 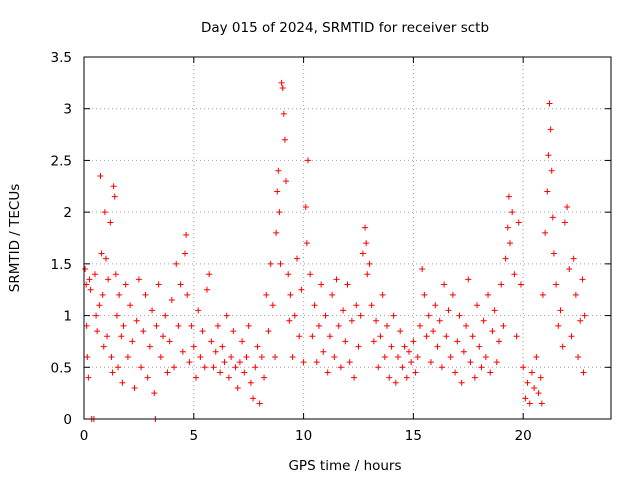 I want to click on y-tick-label: 3.5, so click(x=61, y=58).